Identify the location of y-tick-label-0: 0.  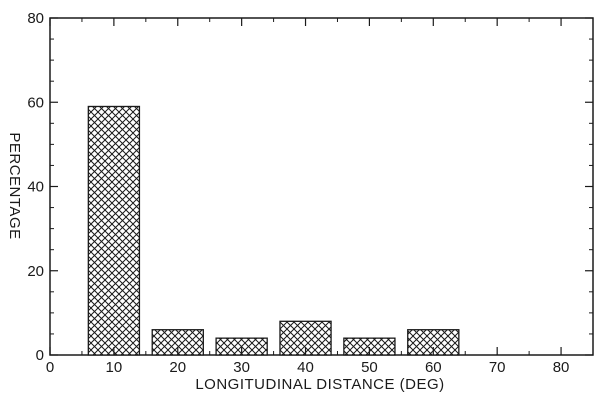
(40, 355).